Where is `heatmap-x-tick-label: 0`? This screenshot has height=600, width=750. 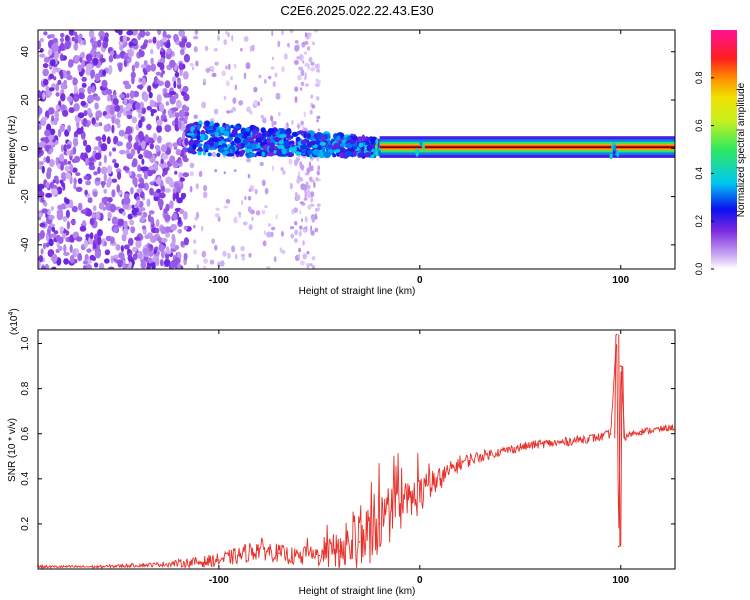
heatmap-x-tick-label: 0 is located at coordinates (420, 280).